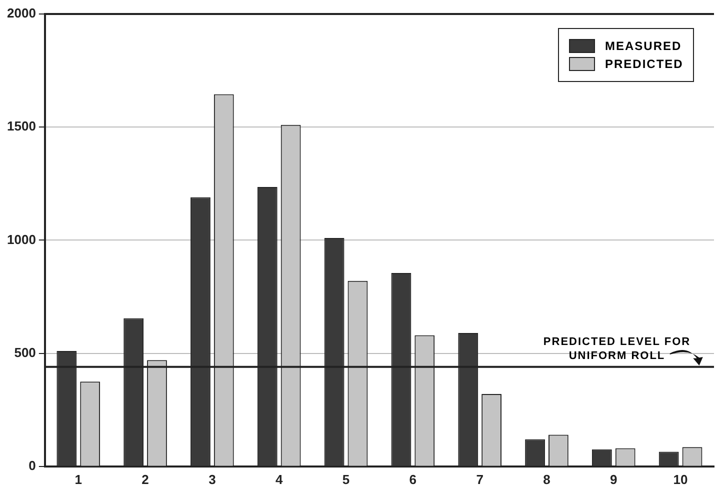  Describe the element at coordinates (546, 479) in the screenshot. I see `x-tick-label: 8` at that location.